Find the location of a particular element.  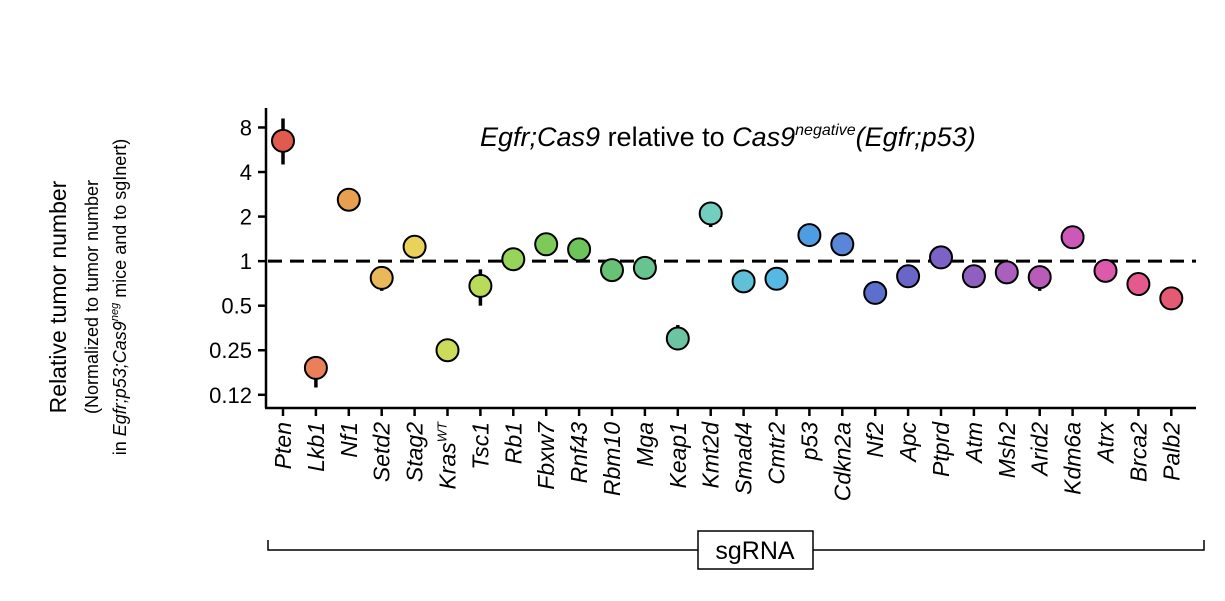

x-tick-label-arid2: Arid2 is located at coordinates (1040, 450).